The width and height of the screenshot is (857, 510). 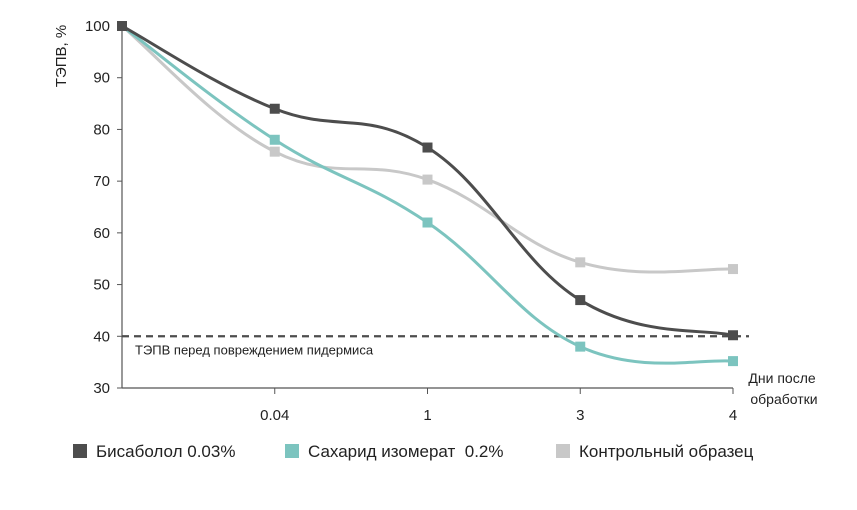 I want to click on y-tick-label: 70, so click(x=101, y=181).